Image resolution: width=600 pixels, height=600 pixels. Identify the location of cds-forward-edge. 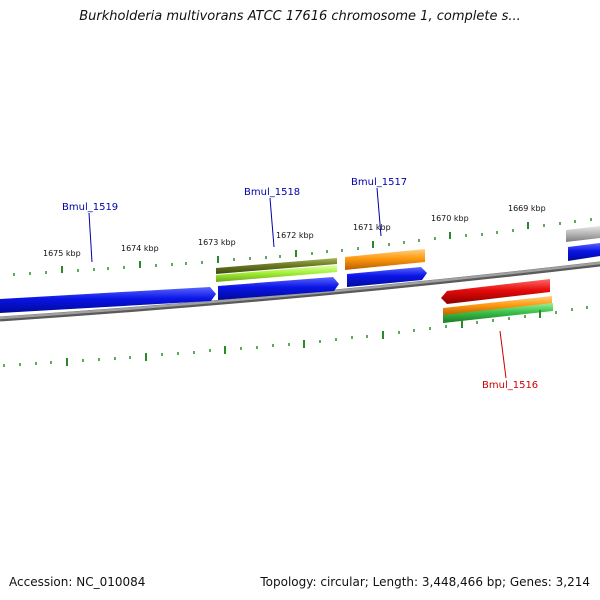
(584, 252).